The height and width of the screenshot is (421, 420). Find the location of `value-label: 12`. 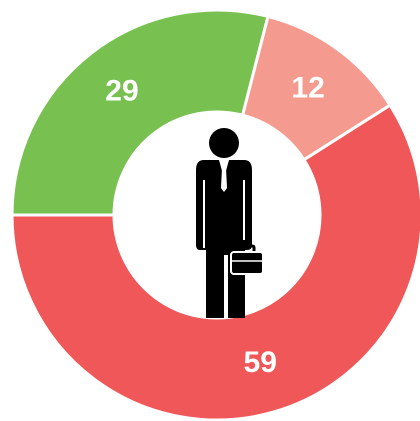

value-label: 12 is located at coordinates (307, 88).